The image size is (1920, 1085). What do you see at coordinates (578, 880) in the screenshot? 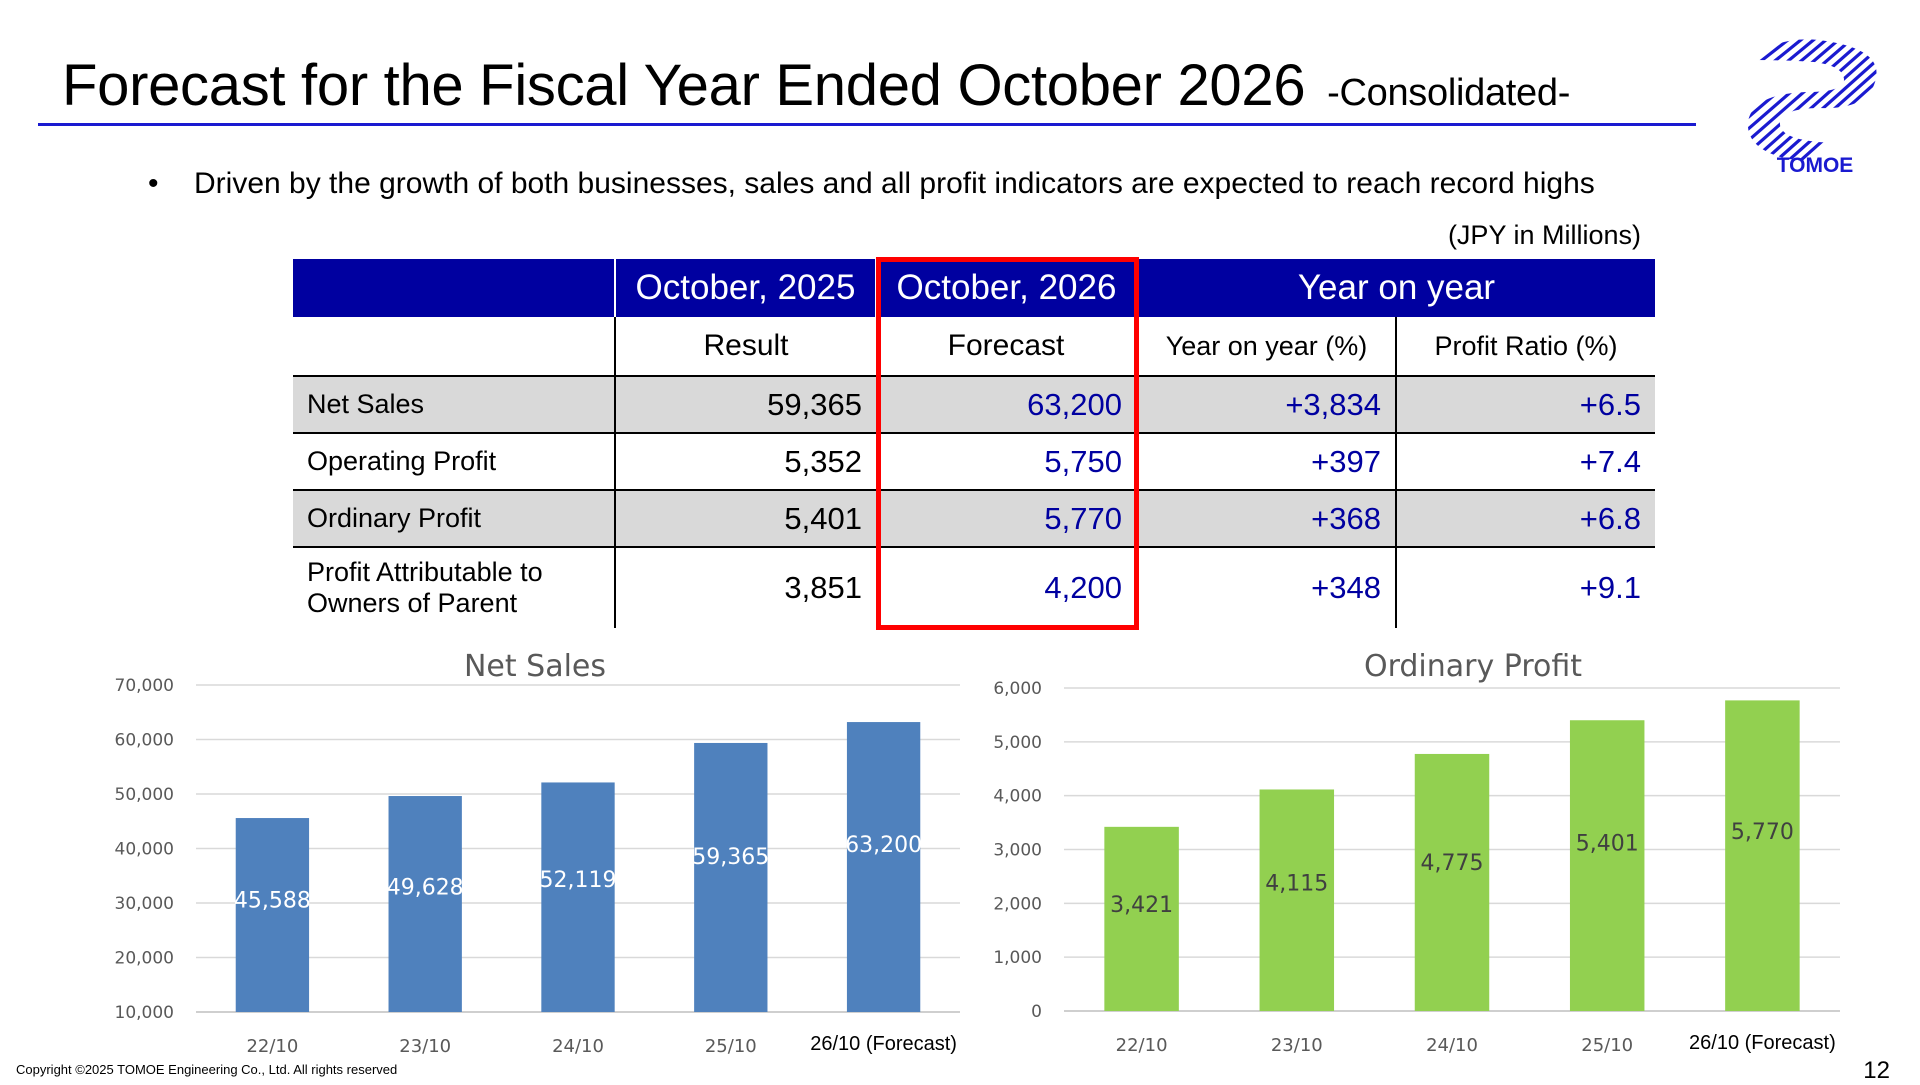
I see `data-label: 52,119` at bounding box center [578, 880].